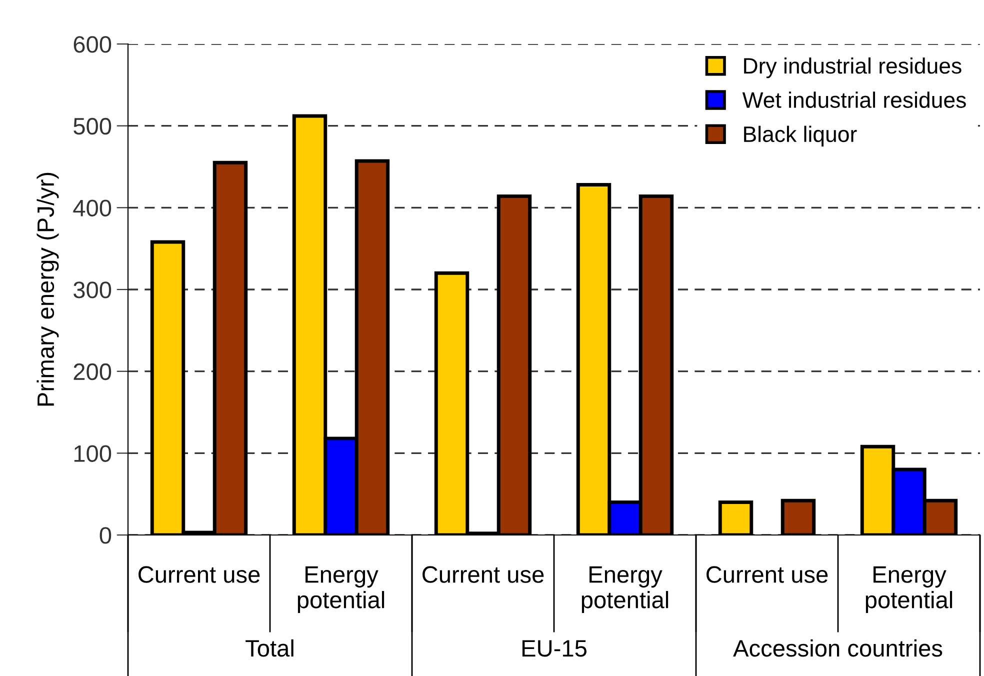 The width and height of the screenshot is (984, 676). I want to click on text: EU-15, so click(554, 648).